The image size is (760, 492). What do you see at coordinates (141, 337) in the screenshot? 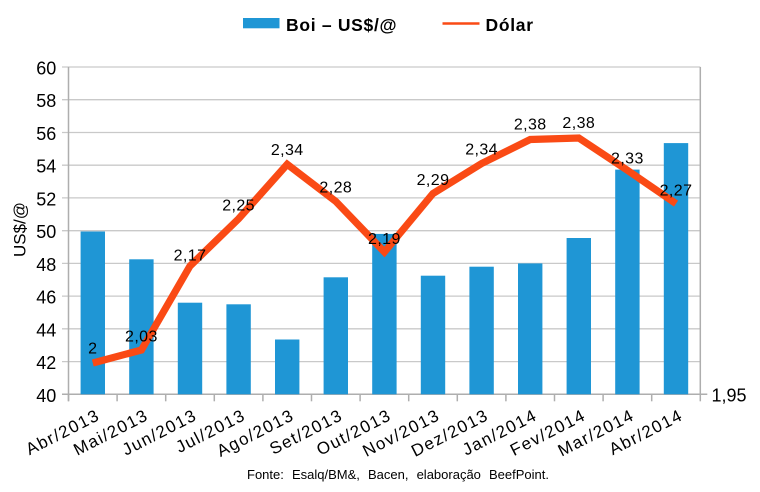
I see `svg-text: 2,03` at bounding box center [141, 337].